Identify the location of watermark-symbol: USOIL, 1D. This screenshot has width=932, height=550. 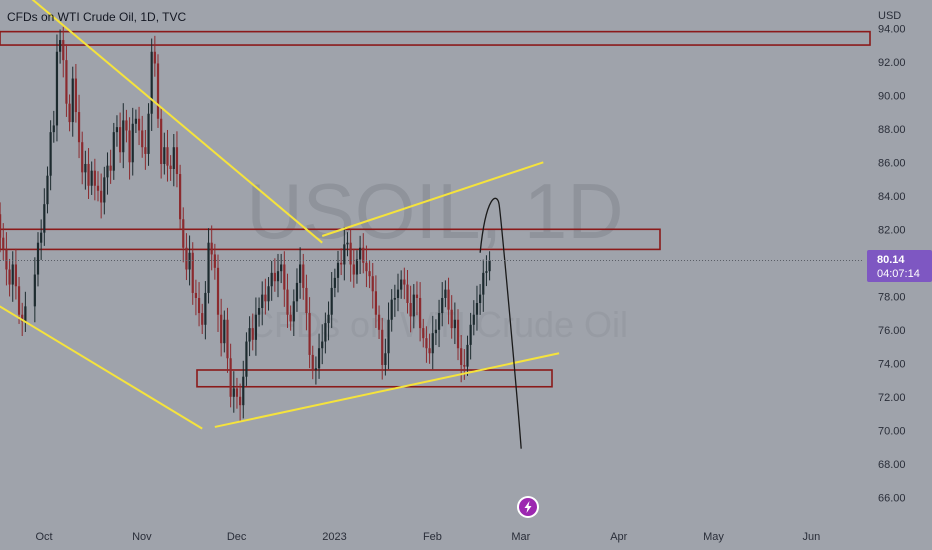
(434, 211).